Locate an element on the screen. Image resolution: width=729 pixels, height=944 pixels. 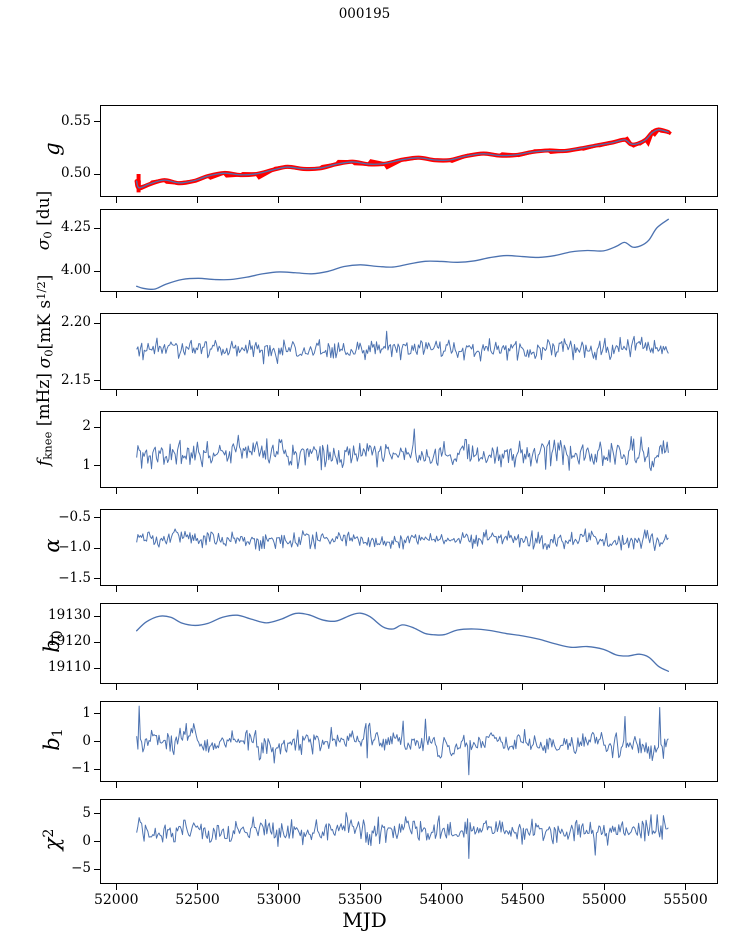
x-tick-label: 52500 is located at coordinates (197, 900).